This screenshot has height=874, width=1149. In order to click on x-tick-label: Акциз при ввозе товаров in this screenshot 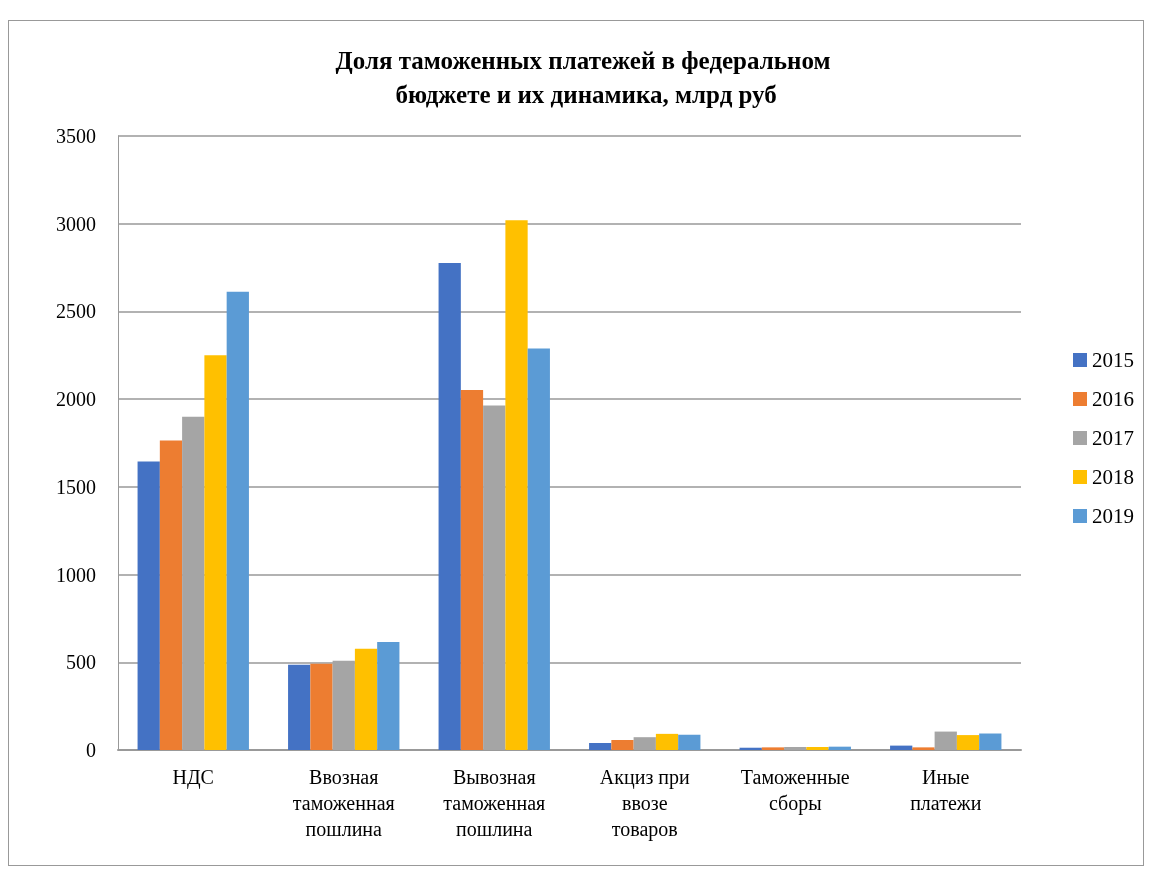, I will do `click(644, 803)`.